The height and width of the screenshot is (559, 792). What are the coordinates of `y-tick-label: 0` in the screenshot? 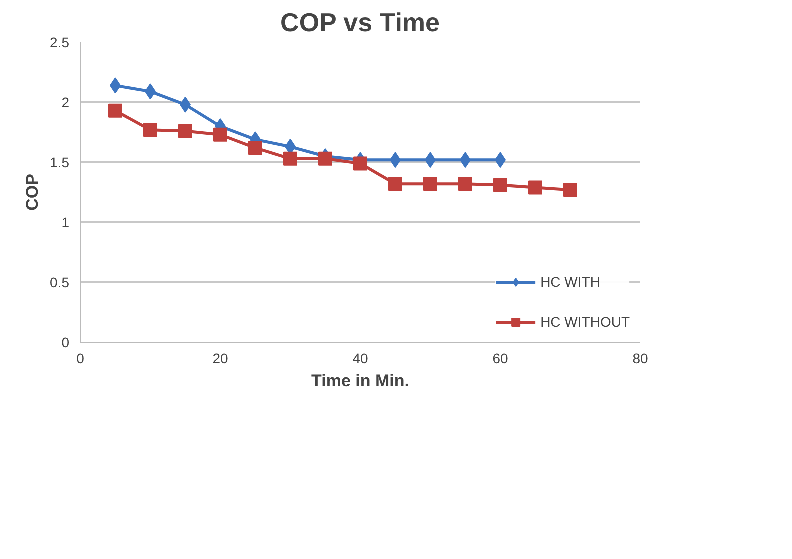 It's located at (66, 342).